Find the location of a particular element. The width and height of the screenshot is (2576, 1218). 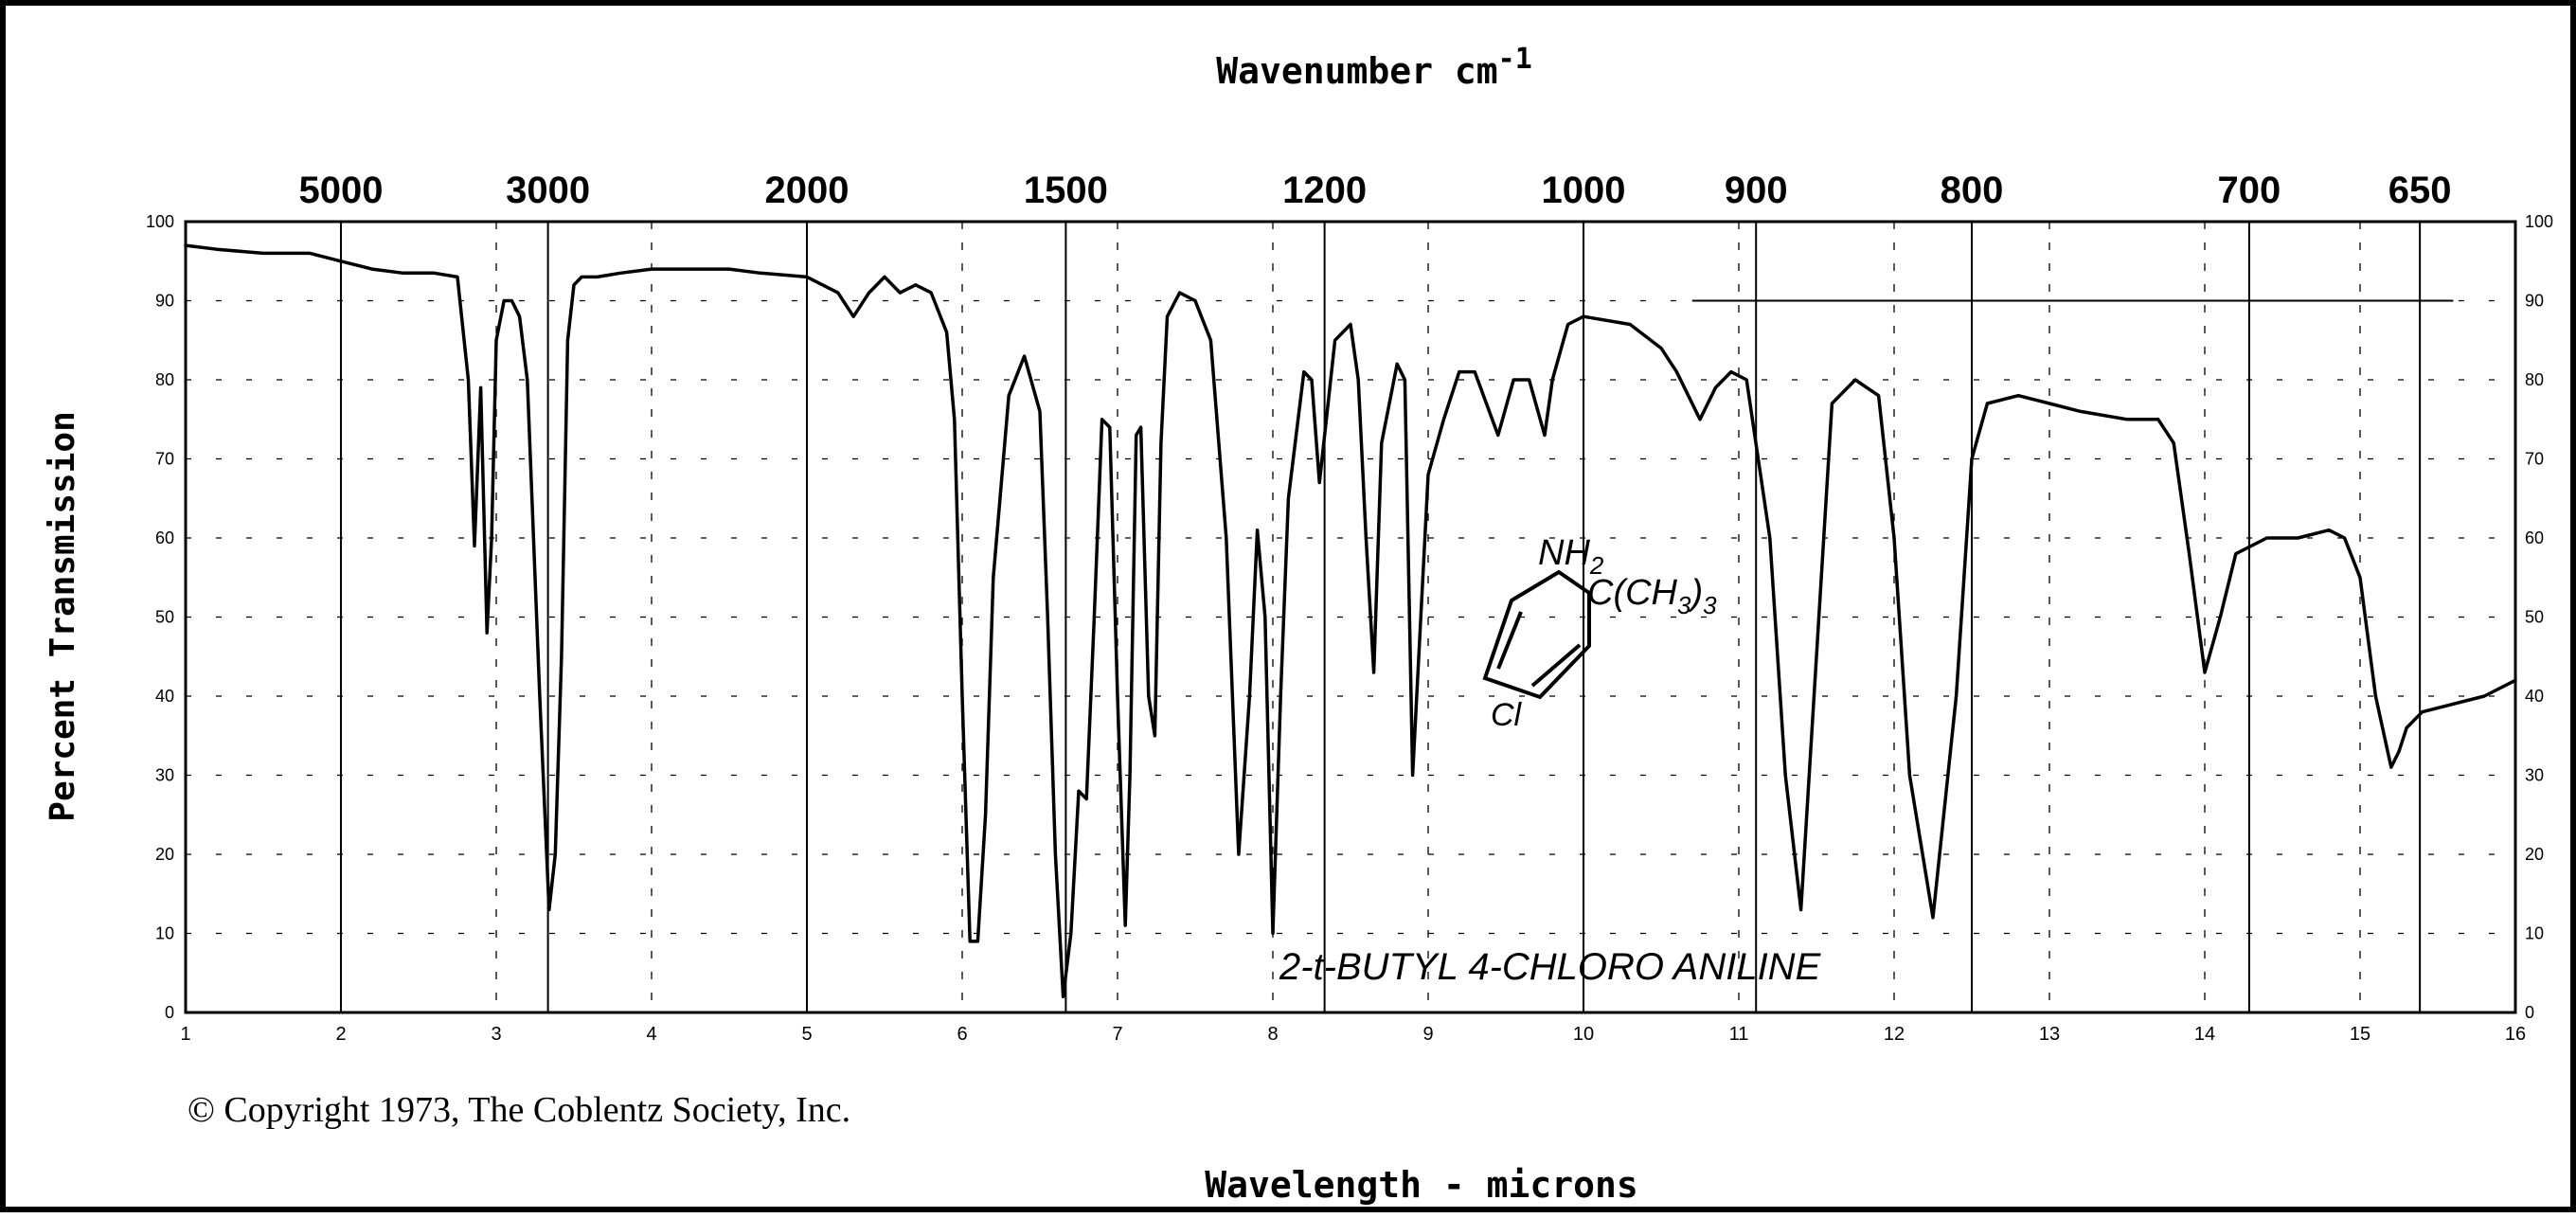

benzene-ring is located at coordinates (1536, 634).